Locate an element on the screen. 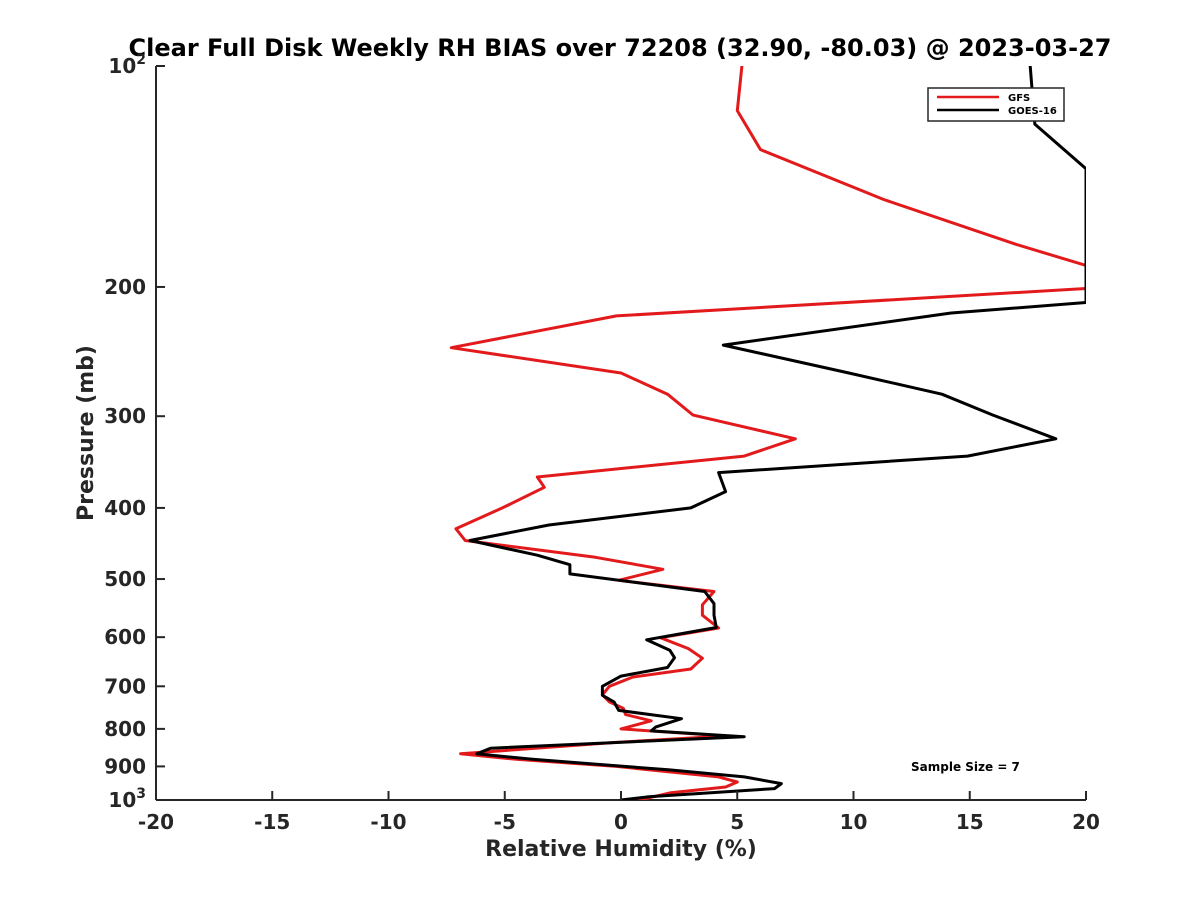 This screenshot has height=900, width=1200. y-ticks: 10² 200 300 400 500 600 700 800 900 10³ is located at coordinates (134, 432).